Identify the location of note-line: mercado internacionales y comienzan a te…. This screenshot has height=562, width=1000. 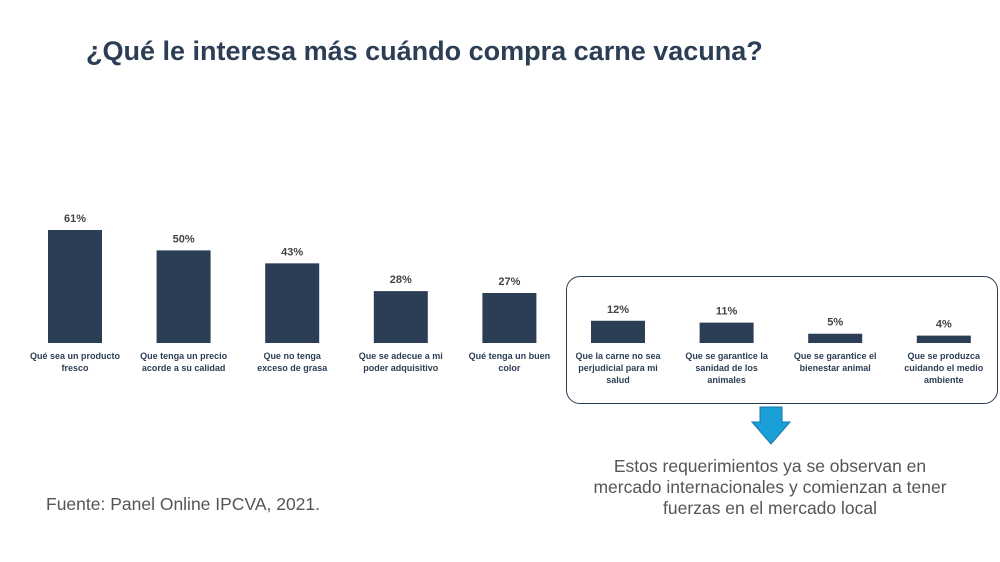
(770, 487).